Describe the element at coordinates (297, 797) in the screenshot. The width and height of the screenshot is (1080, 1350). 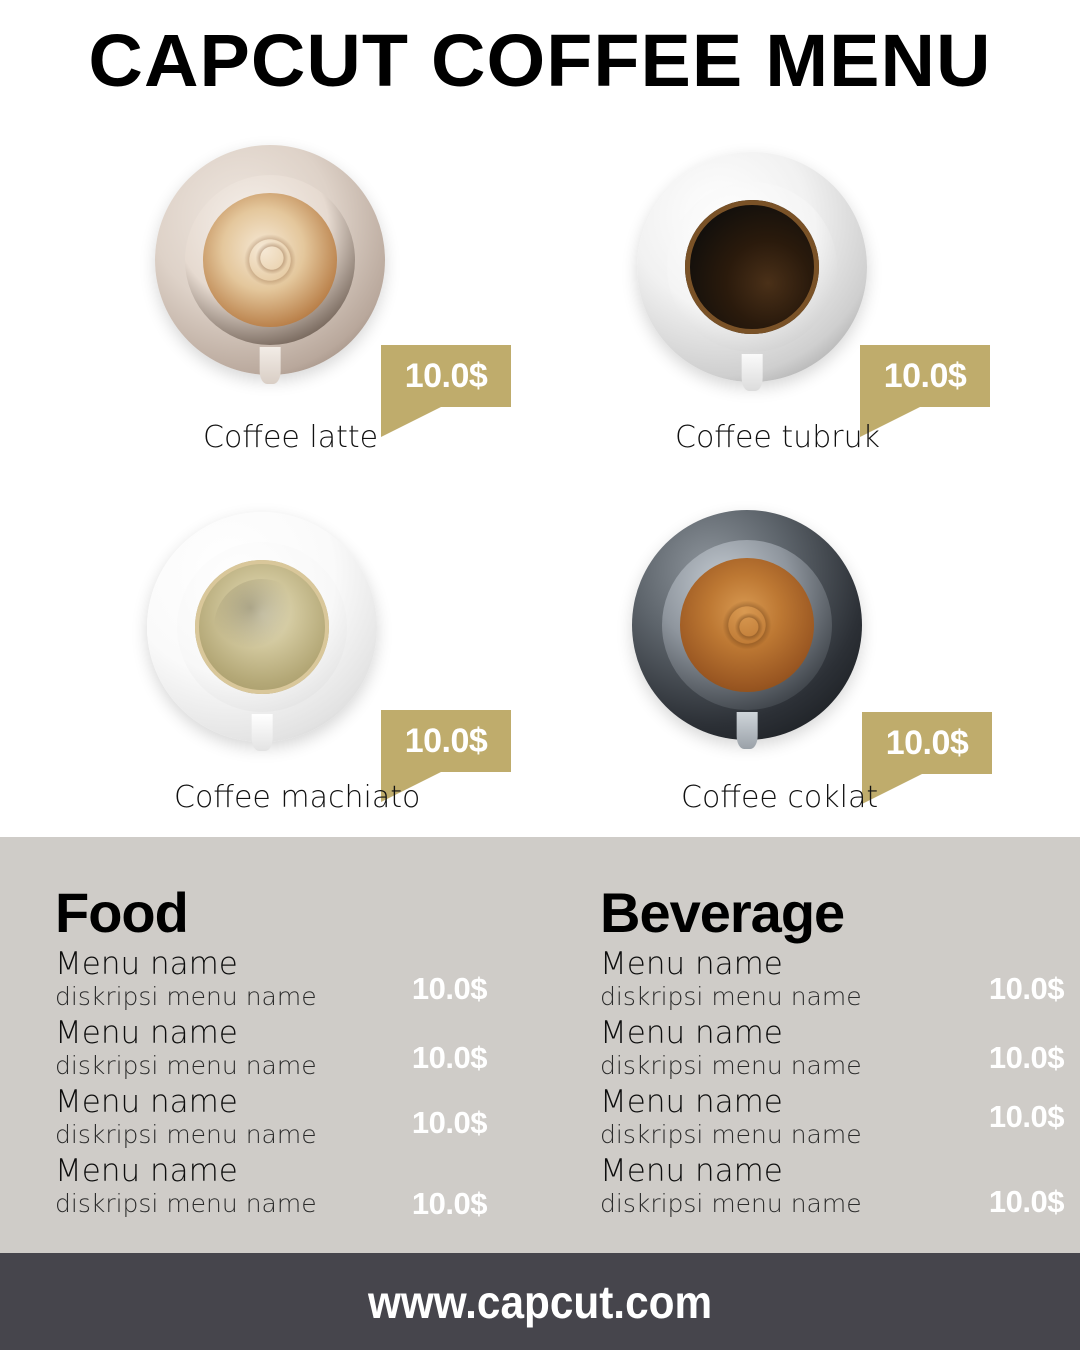
I see `caption-coffee-machiato: Coffee machiato` at that location.